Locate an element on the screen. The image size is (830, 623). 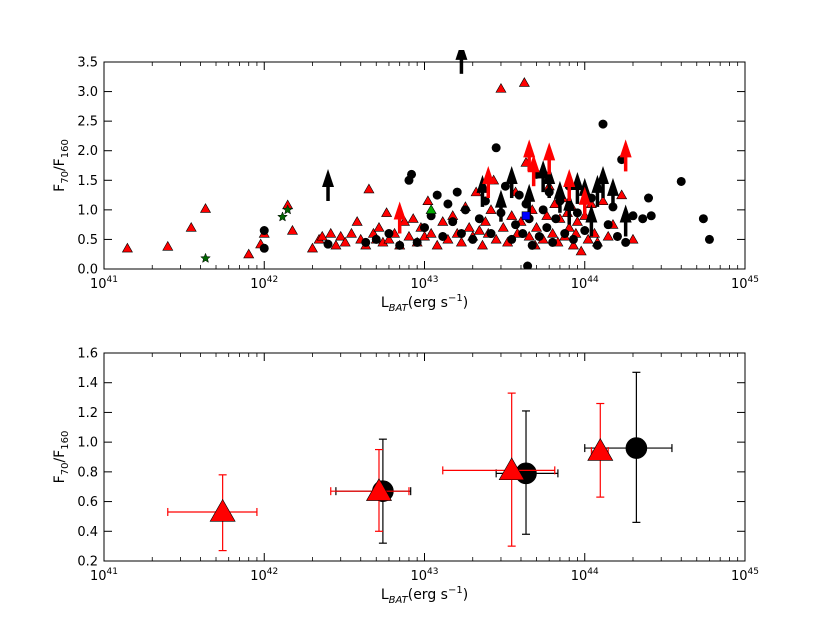
y-tick-label: 3.5 is located at coordinates (87, 63).